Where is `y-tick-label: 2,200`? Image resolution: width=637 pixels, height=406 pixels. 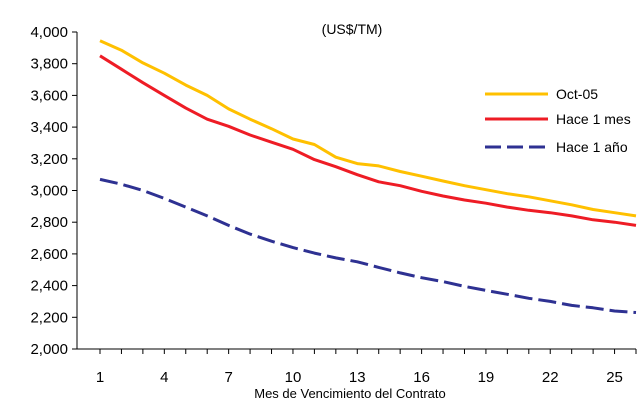 y-tick-label: 2,200 is located at coordinates (49, 317).